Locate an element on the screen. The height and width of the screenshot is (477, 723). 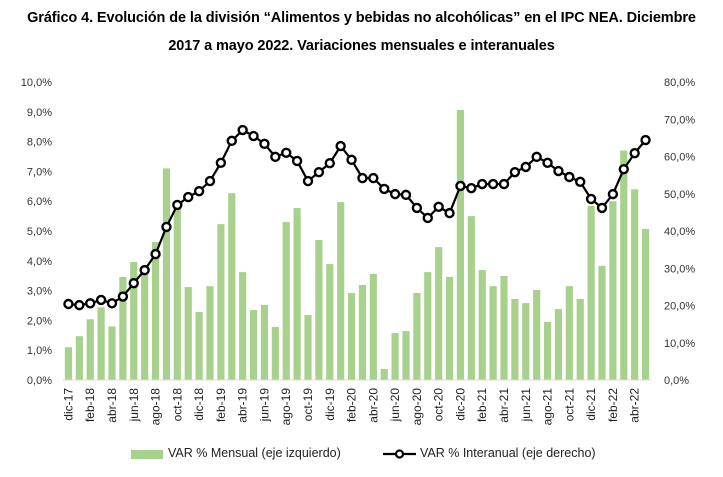
x-tick-label: jun-21 is located at coordinates (526, 405).